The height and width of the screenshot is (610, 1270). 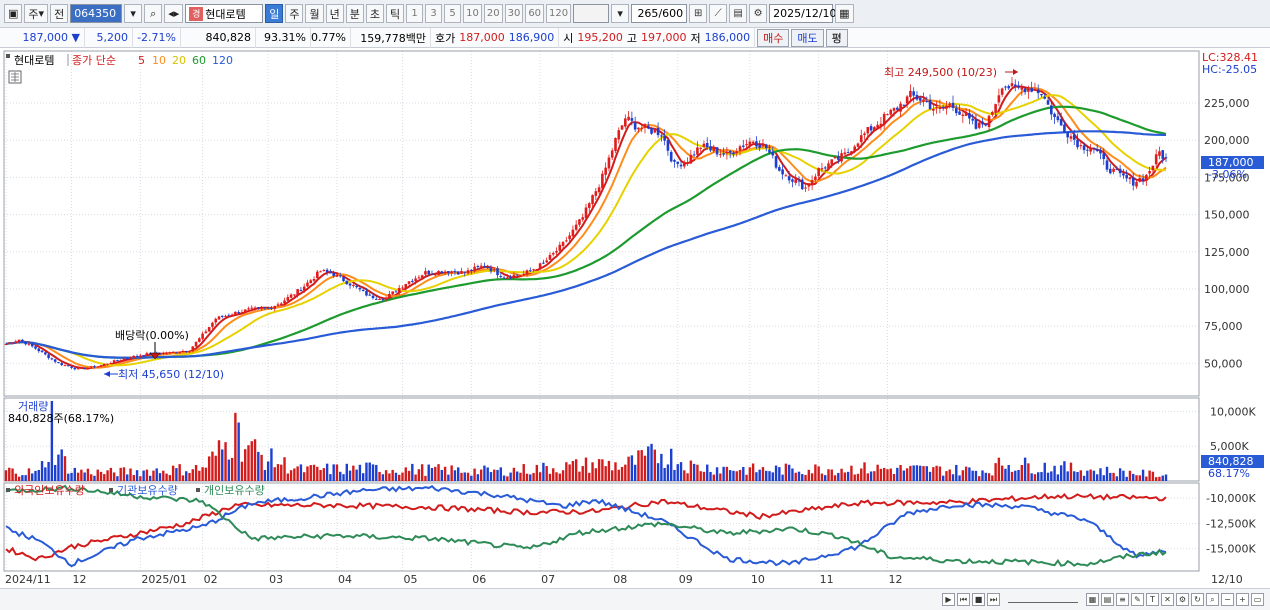 I want to click on plus-icon: +, so click(x=1242, y=599).